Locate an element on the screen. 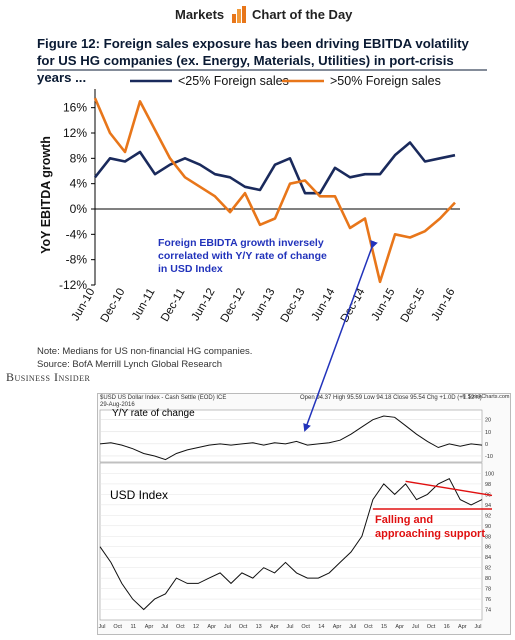 This screenshot has width=515, height=640. y-tick-label: 12% is located at coordinates (75, 133).